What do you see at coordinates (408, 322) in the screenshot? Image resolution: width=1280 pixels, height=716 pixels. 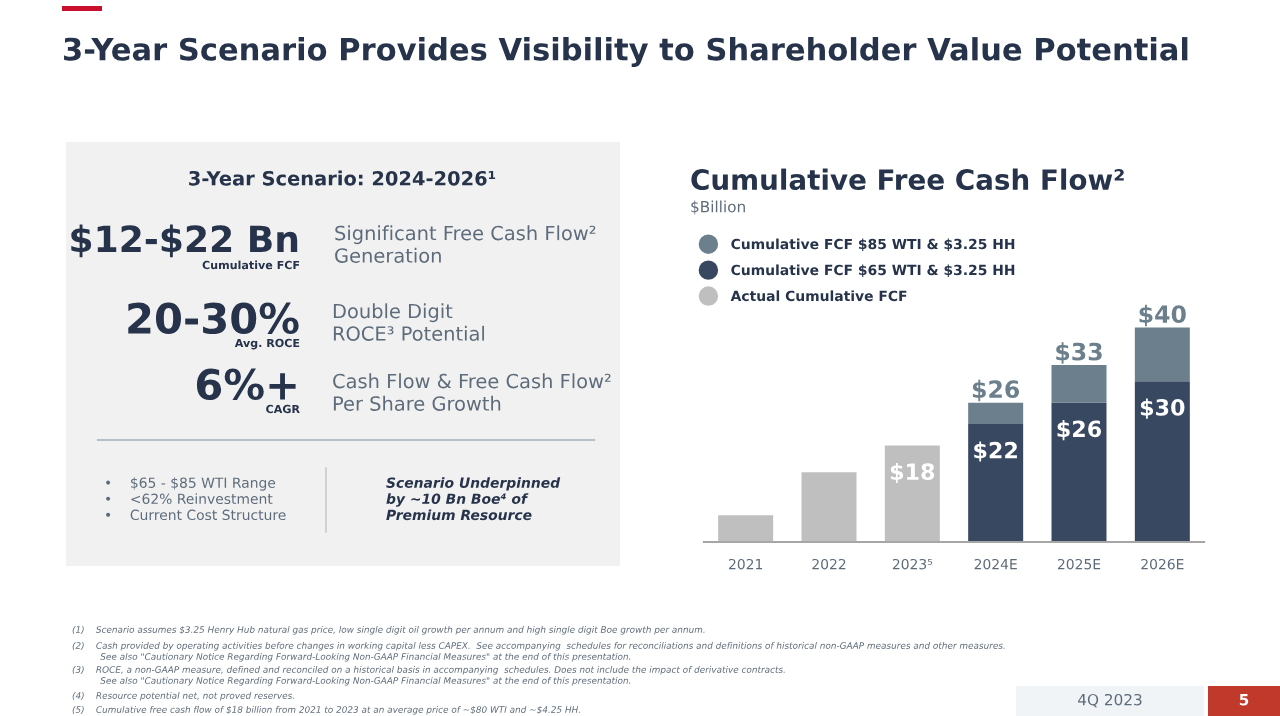 I see `text: Double Digit ROCE³ Potential` at bounding box center [408, 322].